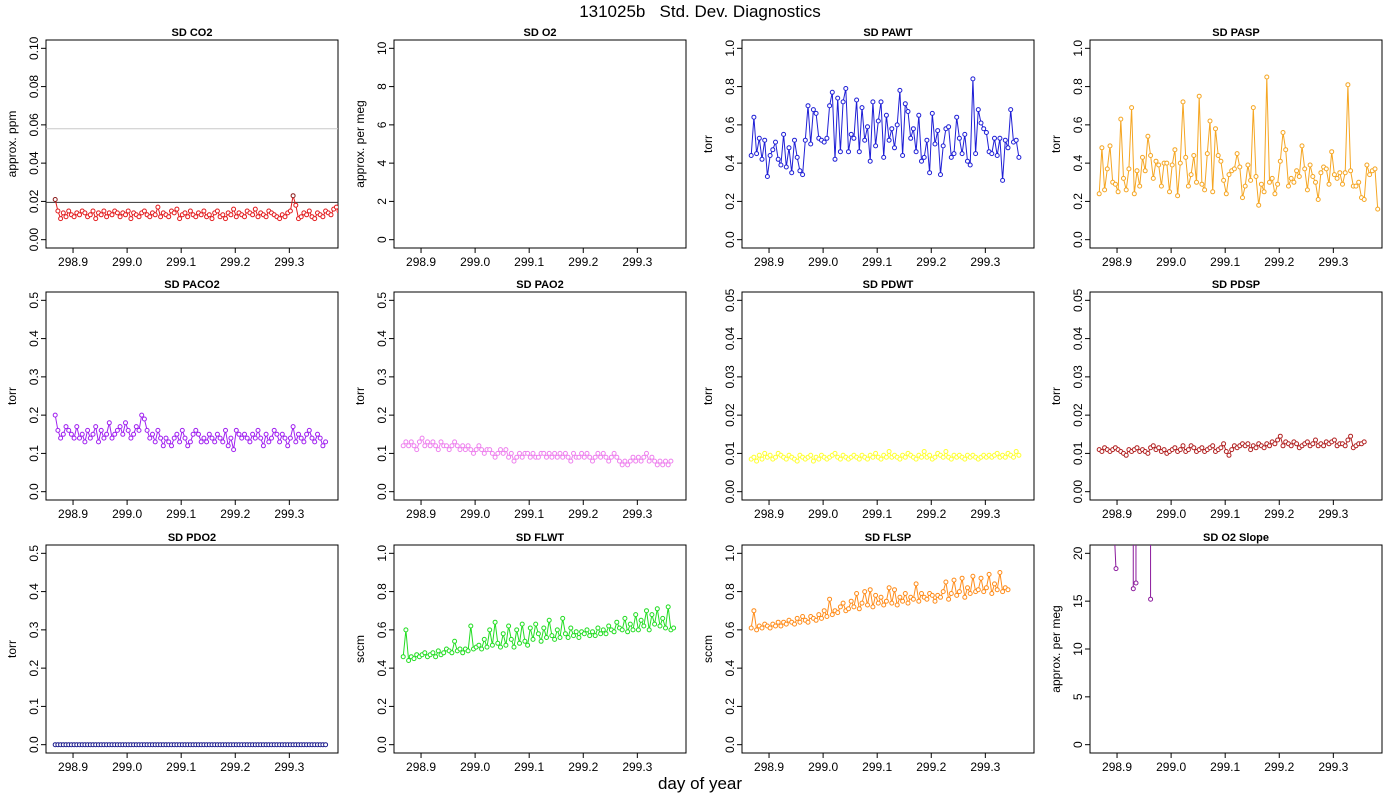 This screenshot has height=800, width=1400. I want to click on sd-pdo2-ytick-label: 0.1, so click(34, 706).